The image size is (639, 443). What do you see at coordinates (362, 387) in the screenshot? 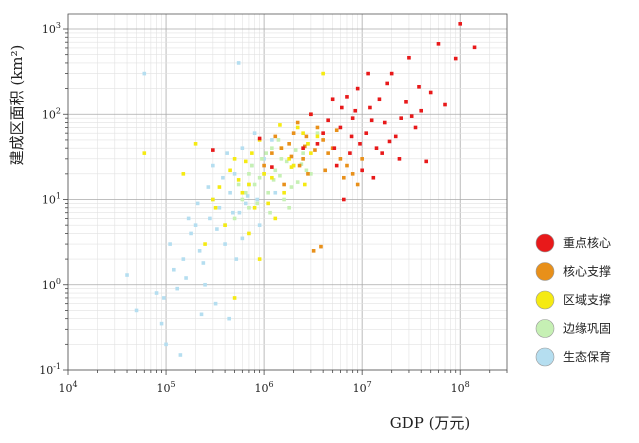
I see `x-tick-label: 10⁷` at bounding box center [362, 387].